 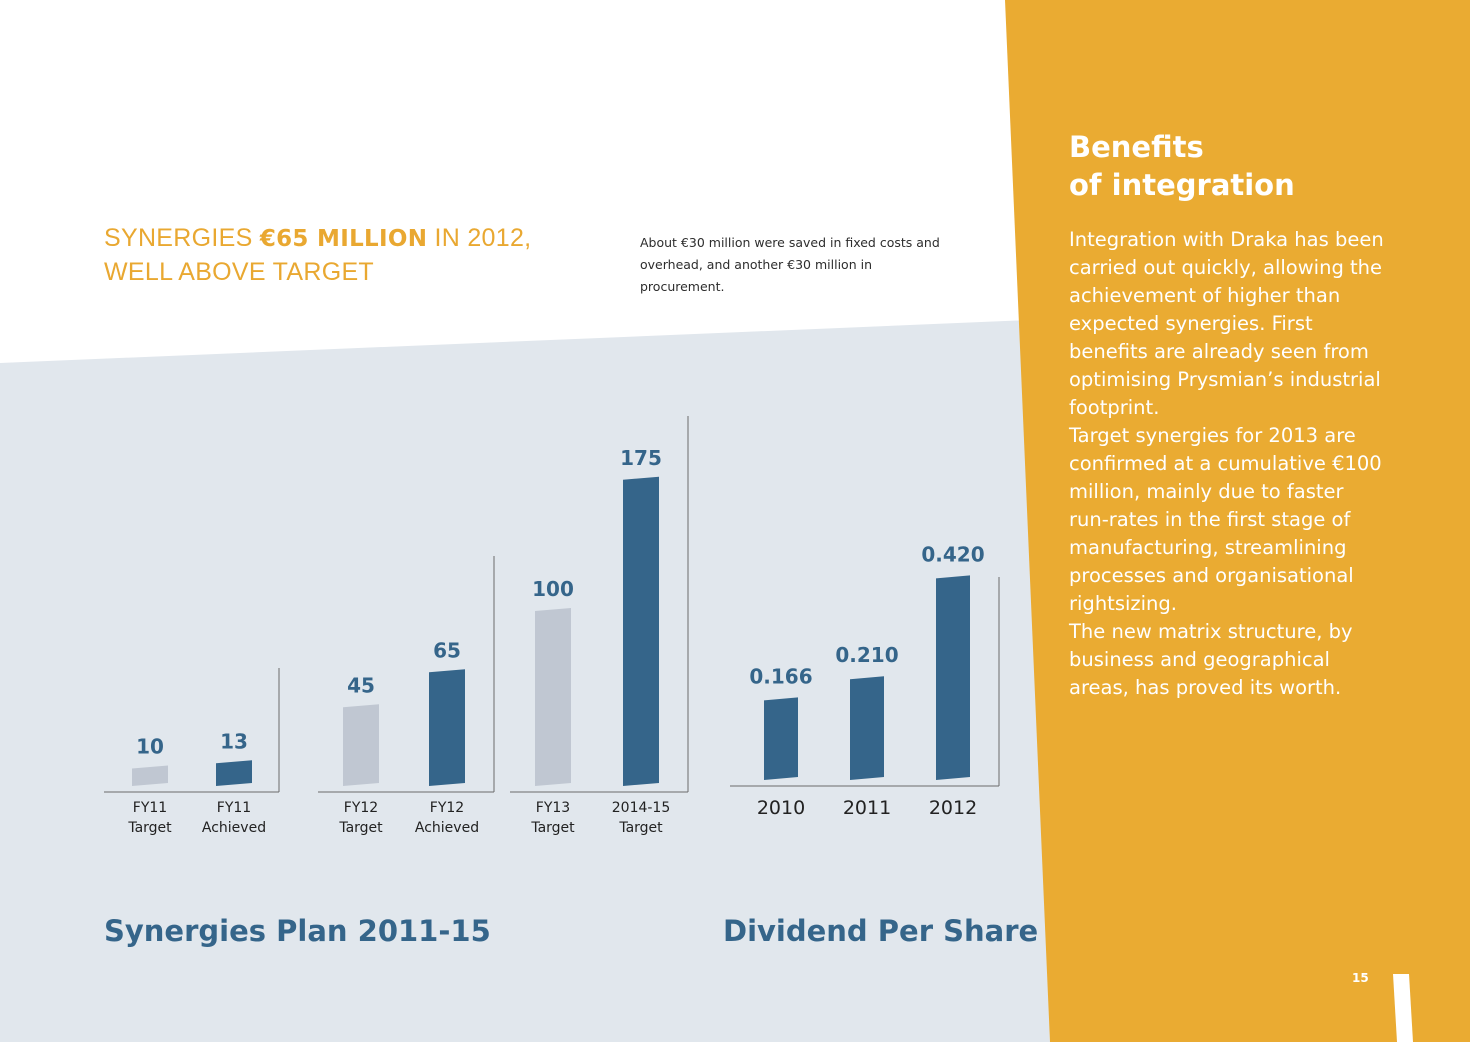 What do you see at coordinates (318, 255) in the screenshot?
I see `headline-post: IN 2012, WELL ABOVE TARGET` at bounding box center [318, 255].